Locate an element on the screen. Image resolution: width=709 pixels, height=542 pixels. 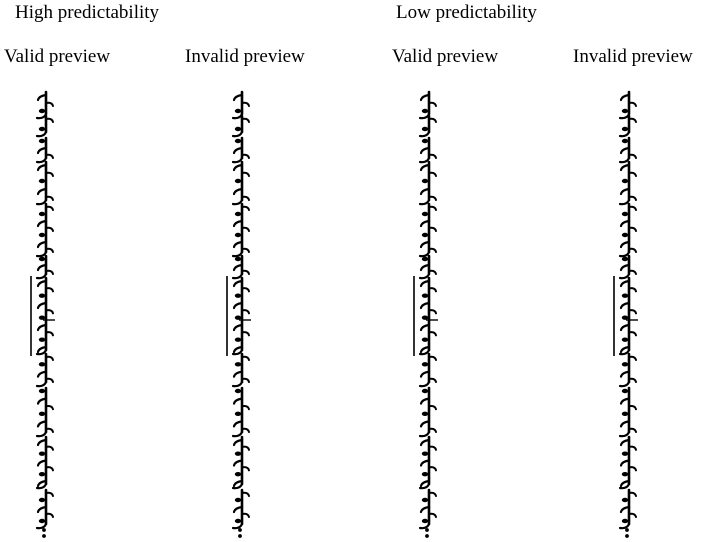
mongolian-sentence-high-invalid is located at coordinates (238, 314).